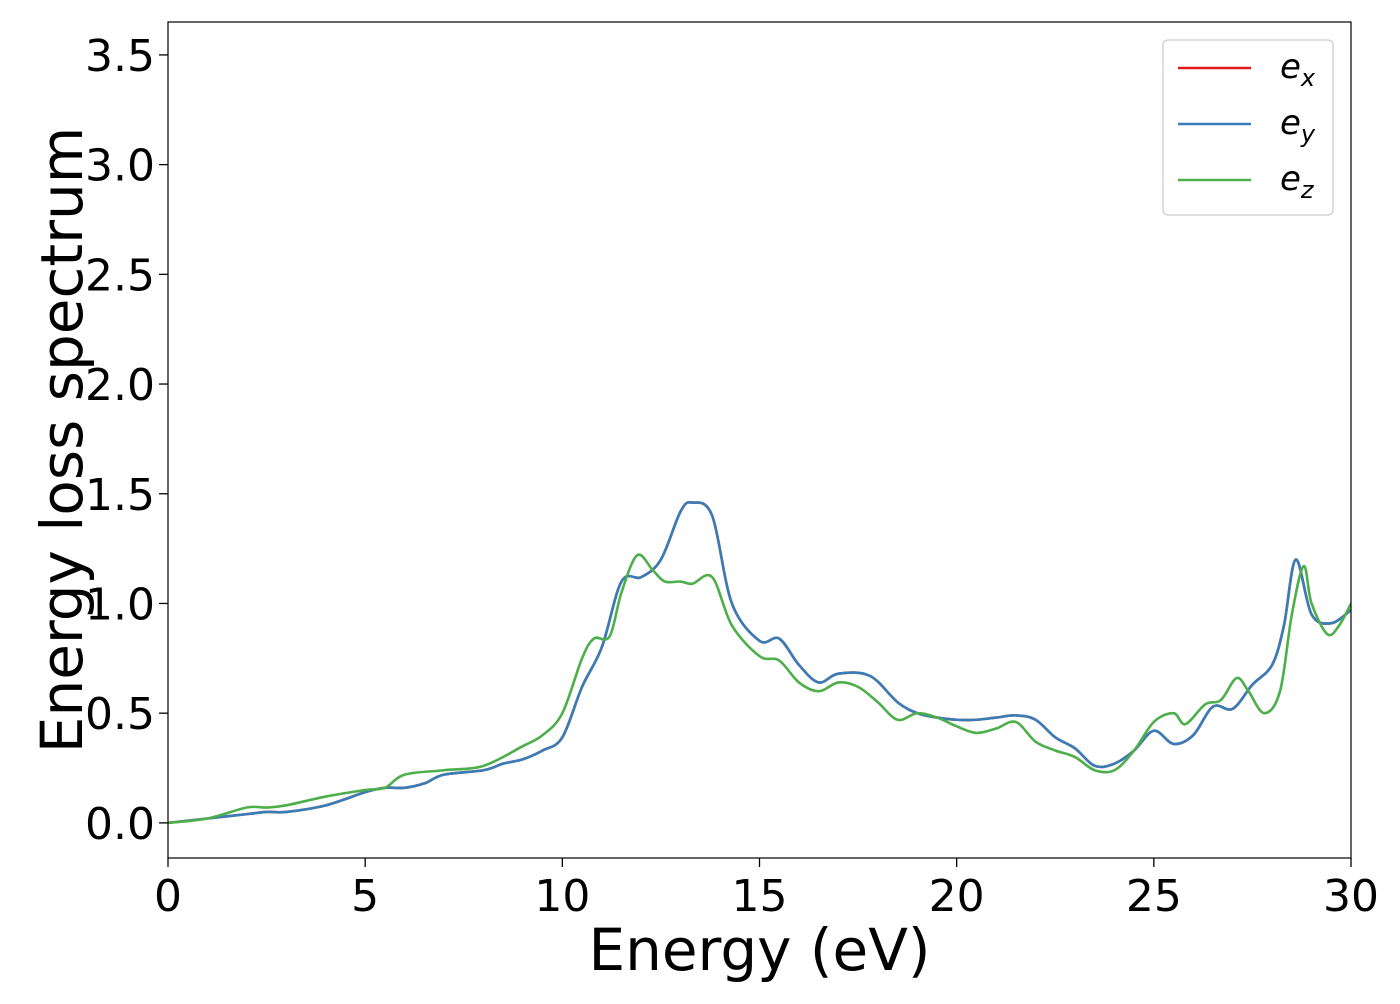 The image size is (1400, 1004). I want to click on y-tick-label: 3.0, so click(120, 166).